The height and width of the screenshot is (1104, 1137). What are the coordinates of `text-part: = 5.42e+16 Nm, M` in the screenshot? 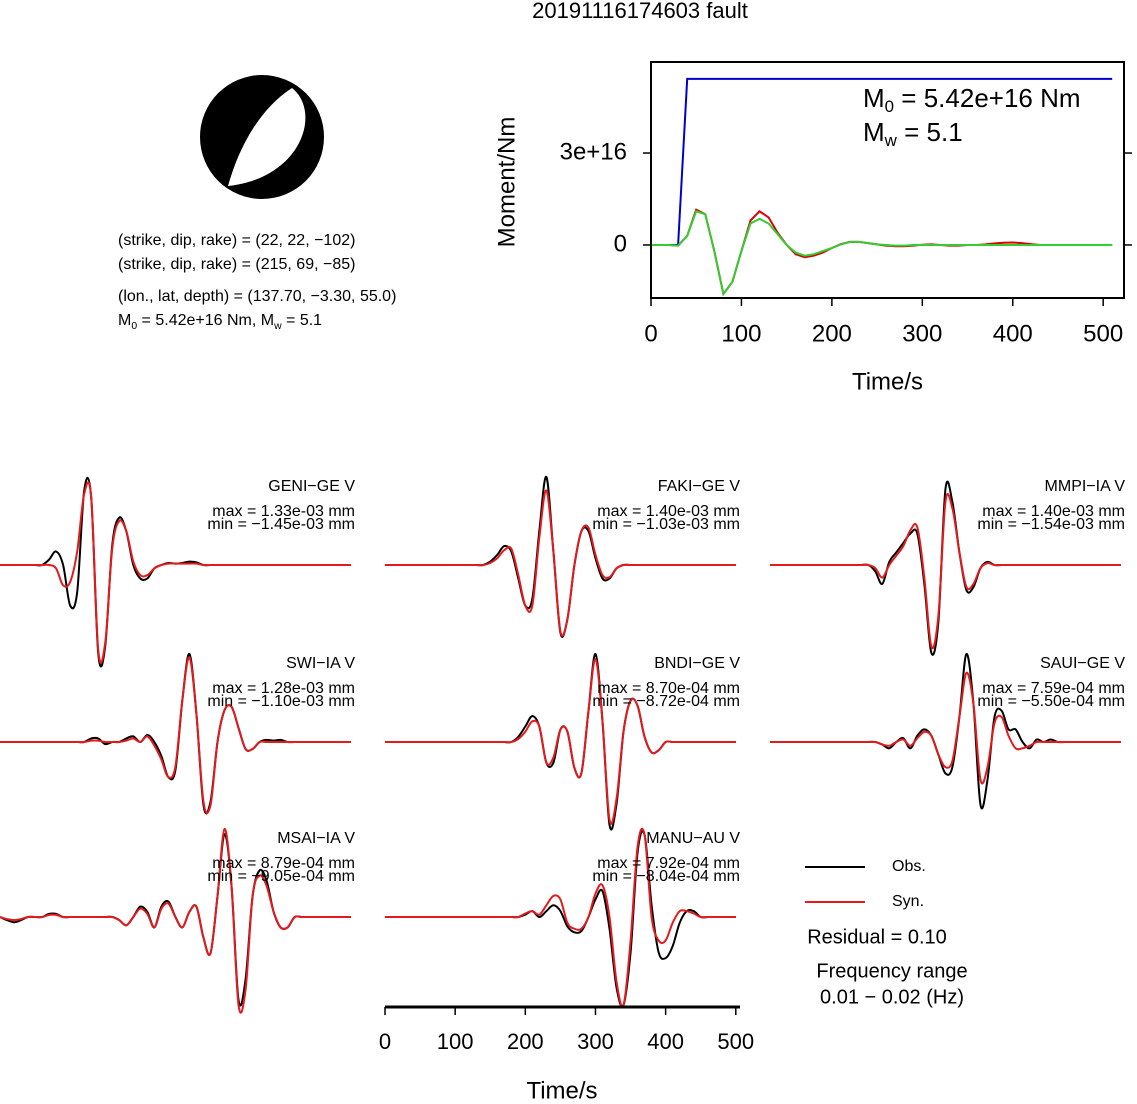 It's located at (205, 320).